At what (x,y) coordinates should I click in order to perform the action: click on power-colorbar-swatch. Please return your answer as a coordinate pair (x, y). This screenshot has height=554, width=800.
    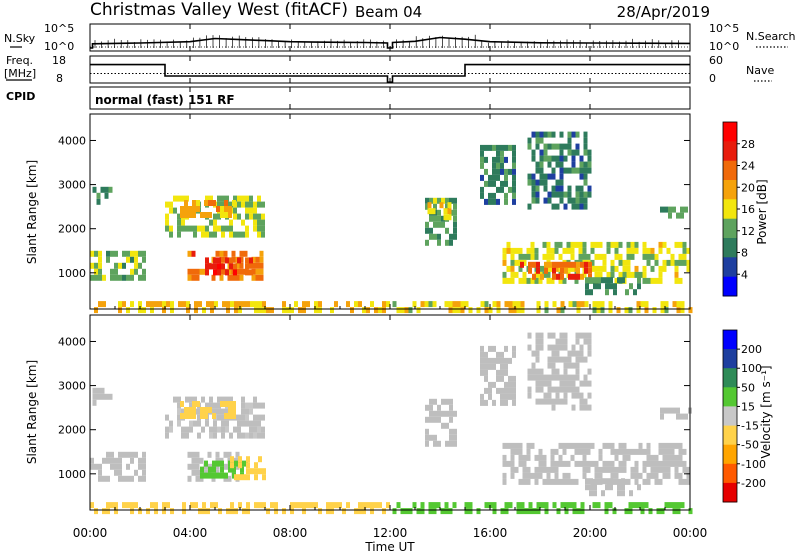
    Looking at the image, I should click on (730, 170).